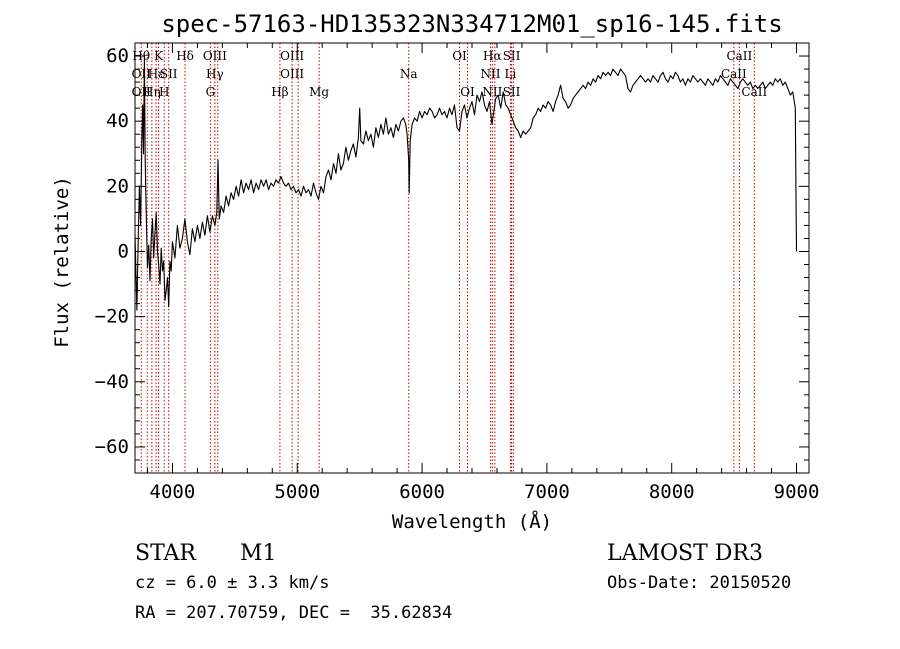 Image resolution: width=900 pixels, height=649 pixels. What do you see at coordinates (422, 492) in the screenshot?
I see `x-tick-label: 6000` at bounding box center [422, 492].